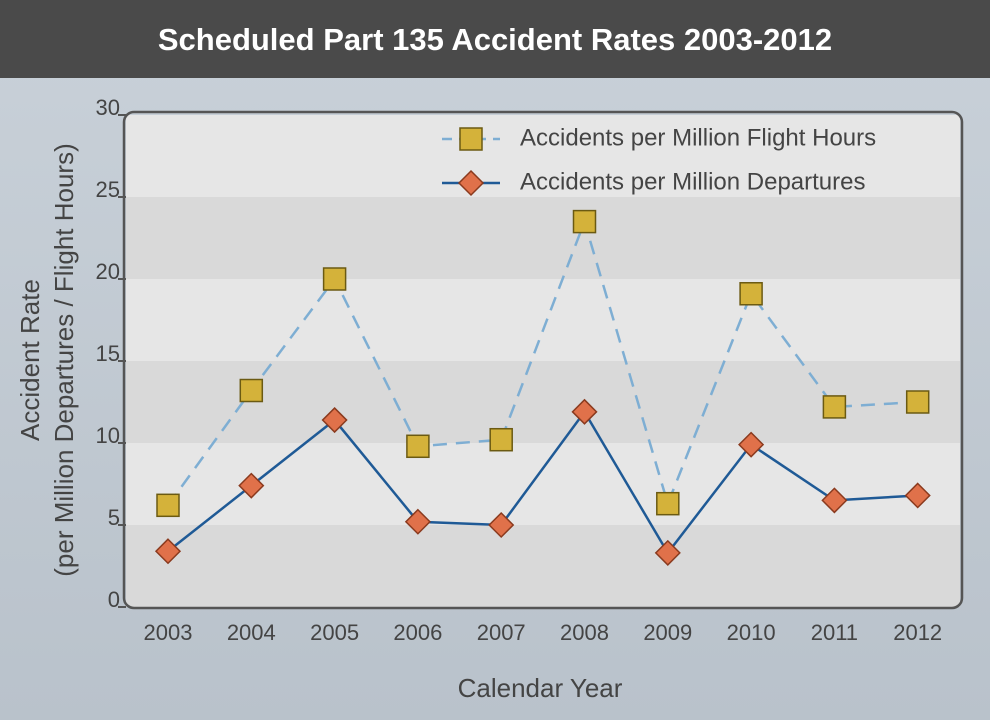 The width and height of the screenshot is (990, 725). What do you see at coordinates (584, 632) in the screenshot?
I see `x-tick-label: 2008` at bounding box center [584, 632].